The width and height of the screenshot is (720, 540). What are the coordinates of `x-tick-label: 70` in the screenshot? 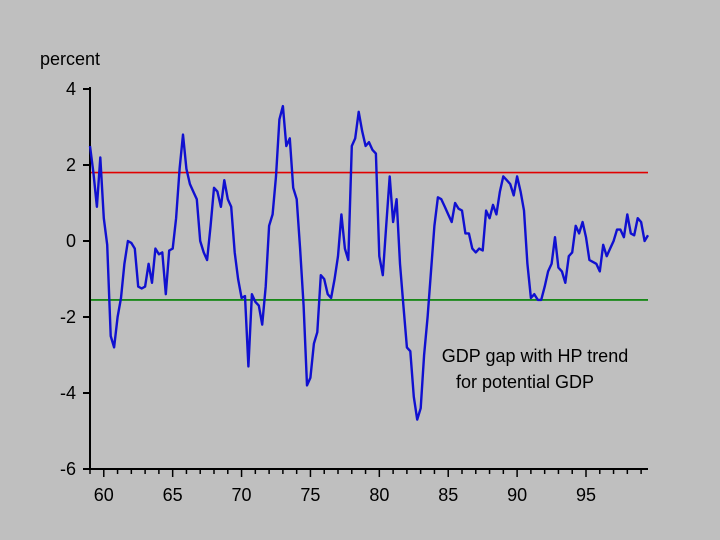 It's located at (242, 495).